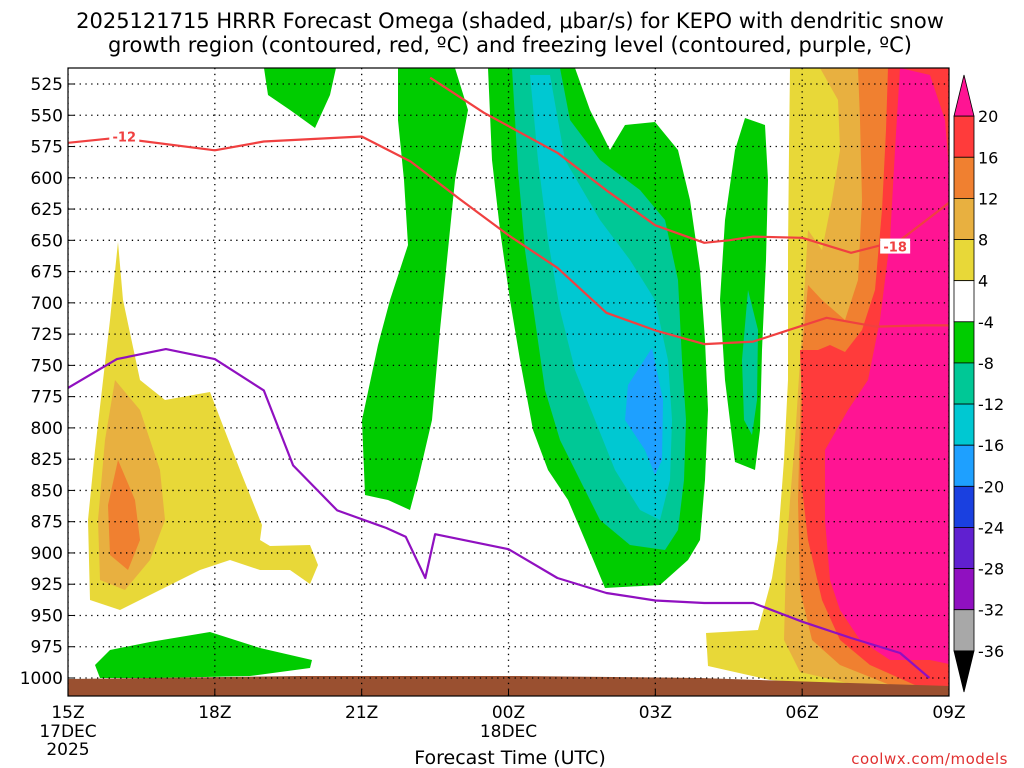 This screenshot has height=768, width=1024. Describe the element at coordinates (41, 679) in the screenshot. I see `y-tick-label: 1000` at that location.